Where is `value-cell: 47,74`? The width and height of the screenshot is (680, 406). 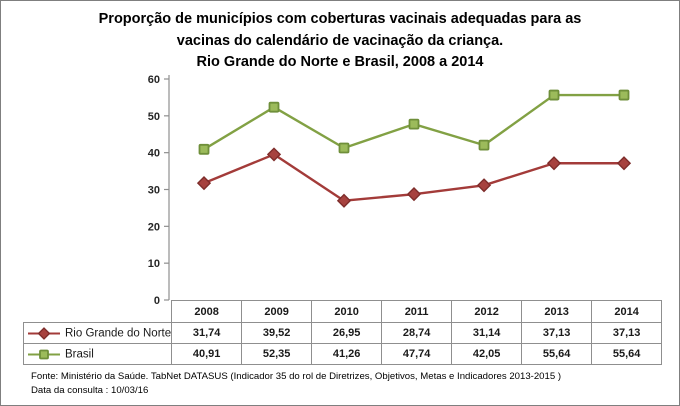 value-cell: 47,74 is located at coordinates (417, 354).